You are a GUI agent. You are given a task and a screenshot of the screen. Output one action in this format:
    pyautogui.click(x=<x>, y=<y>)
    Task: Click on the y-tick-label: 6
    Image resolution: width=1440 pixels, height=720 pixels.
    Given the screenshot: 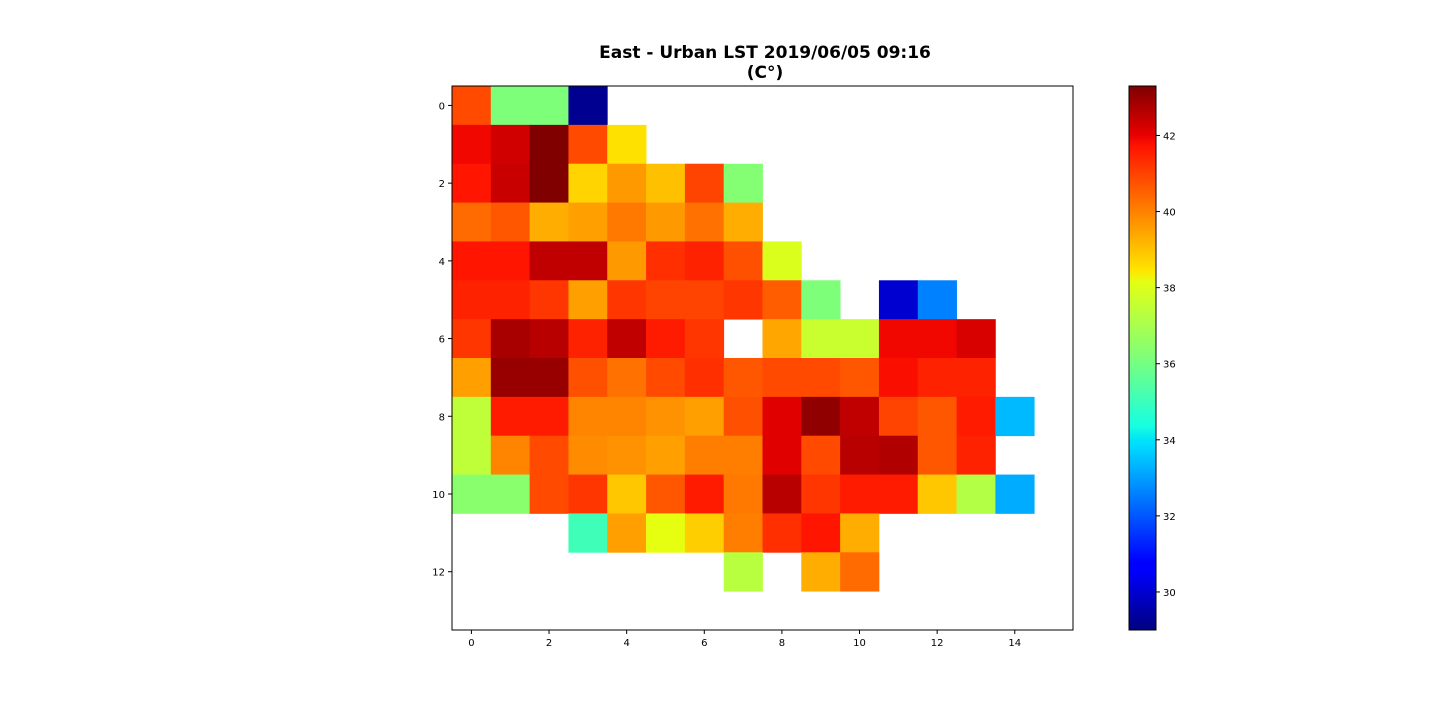 What is the action you would take?
    pyautogui.click(x=442, y=340)
    